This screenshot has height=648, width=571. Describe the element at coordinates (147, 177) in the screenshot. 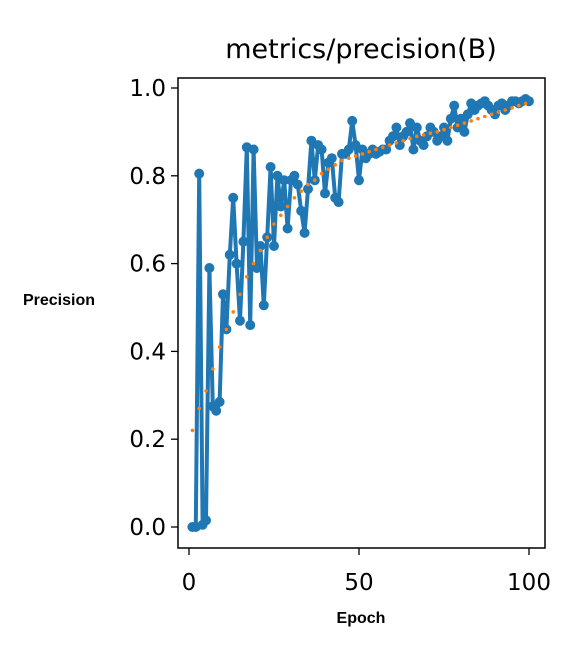

I see `y-tick-label: 0.8` at that location.